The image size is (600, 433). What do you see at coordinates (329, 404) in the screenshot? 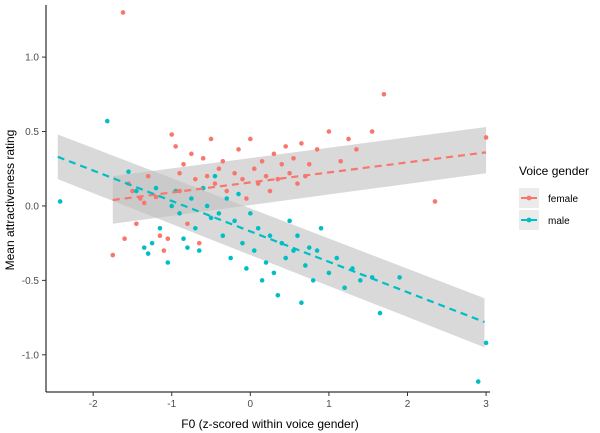
I see `x-tick-label-3: 1` at bounding box center [329, 404].